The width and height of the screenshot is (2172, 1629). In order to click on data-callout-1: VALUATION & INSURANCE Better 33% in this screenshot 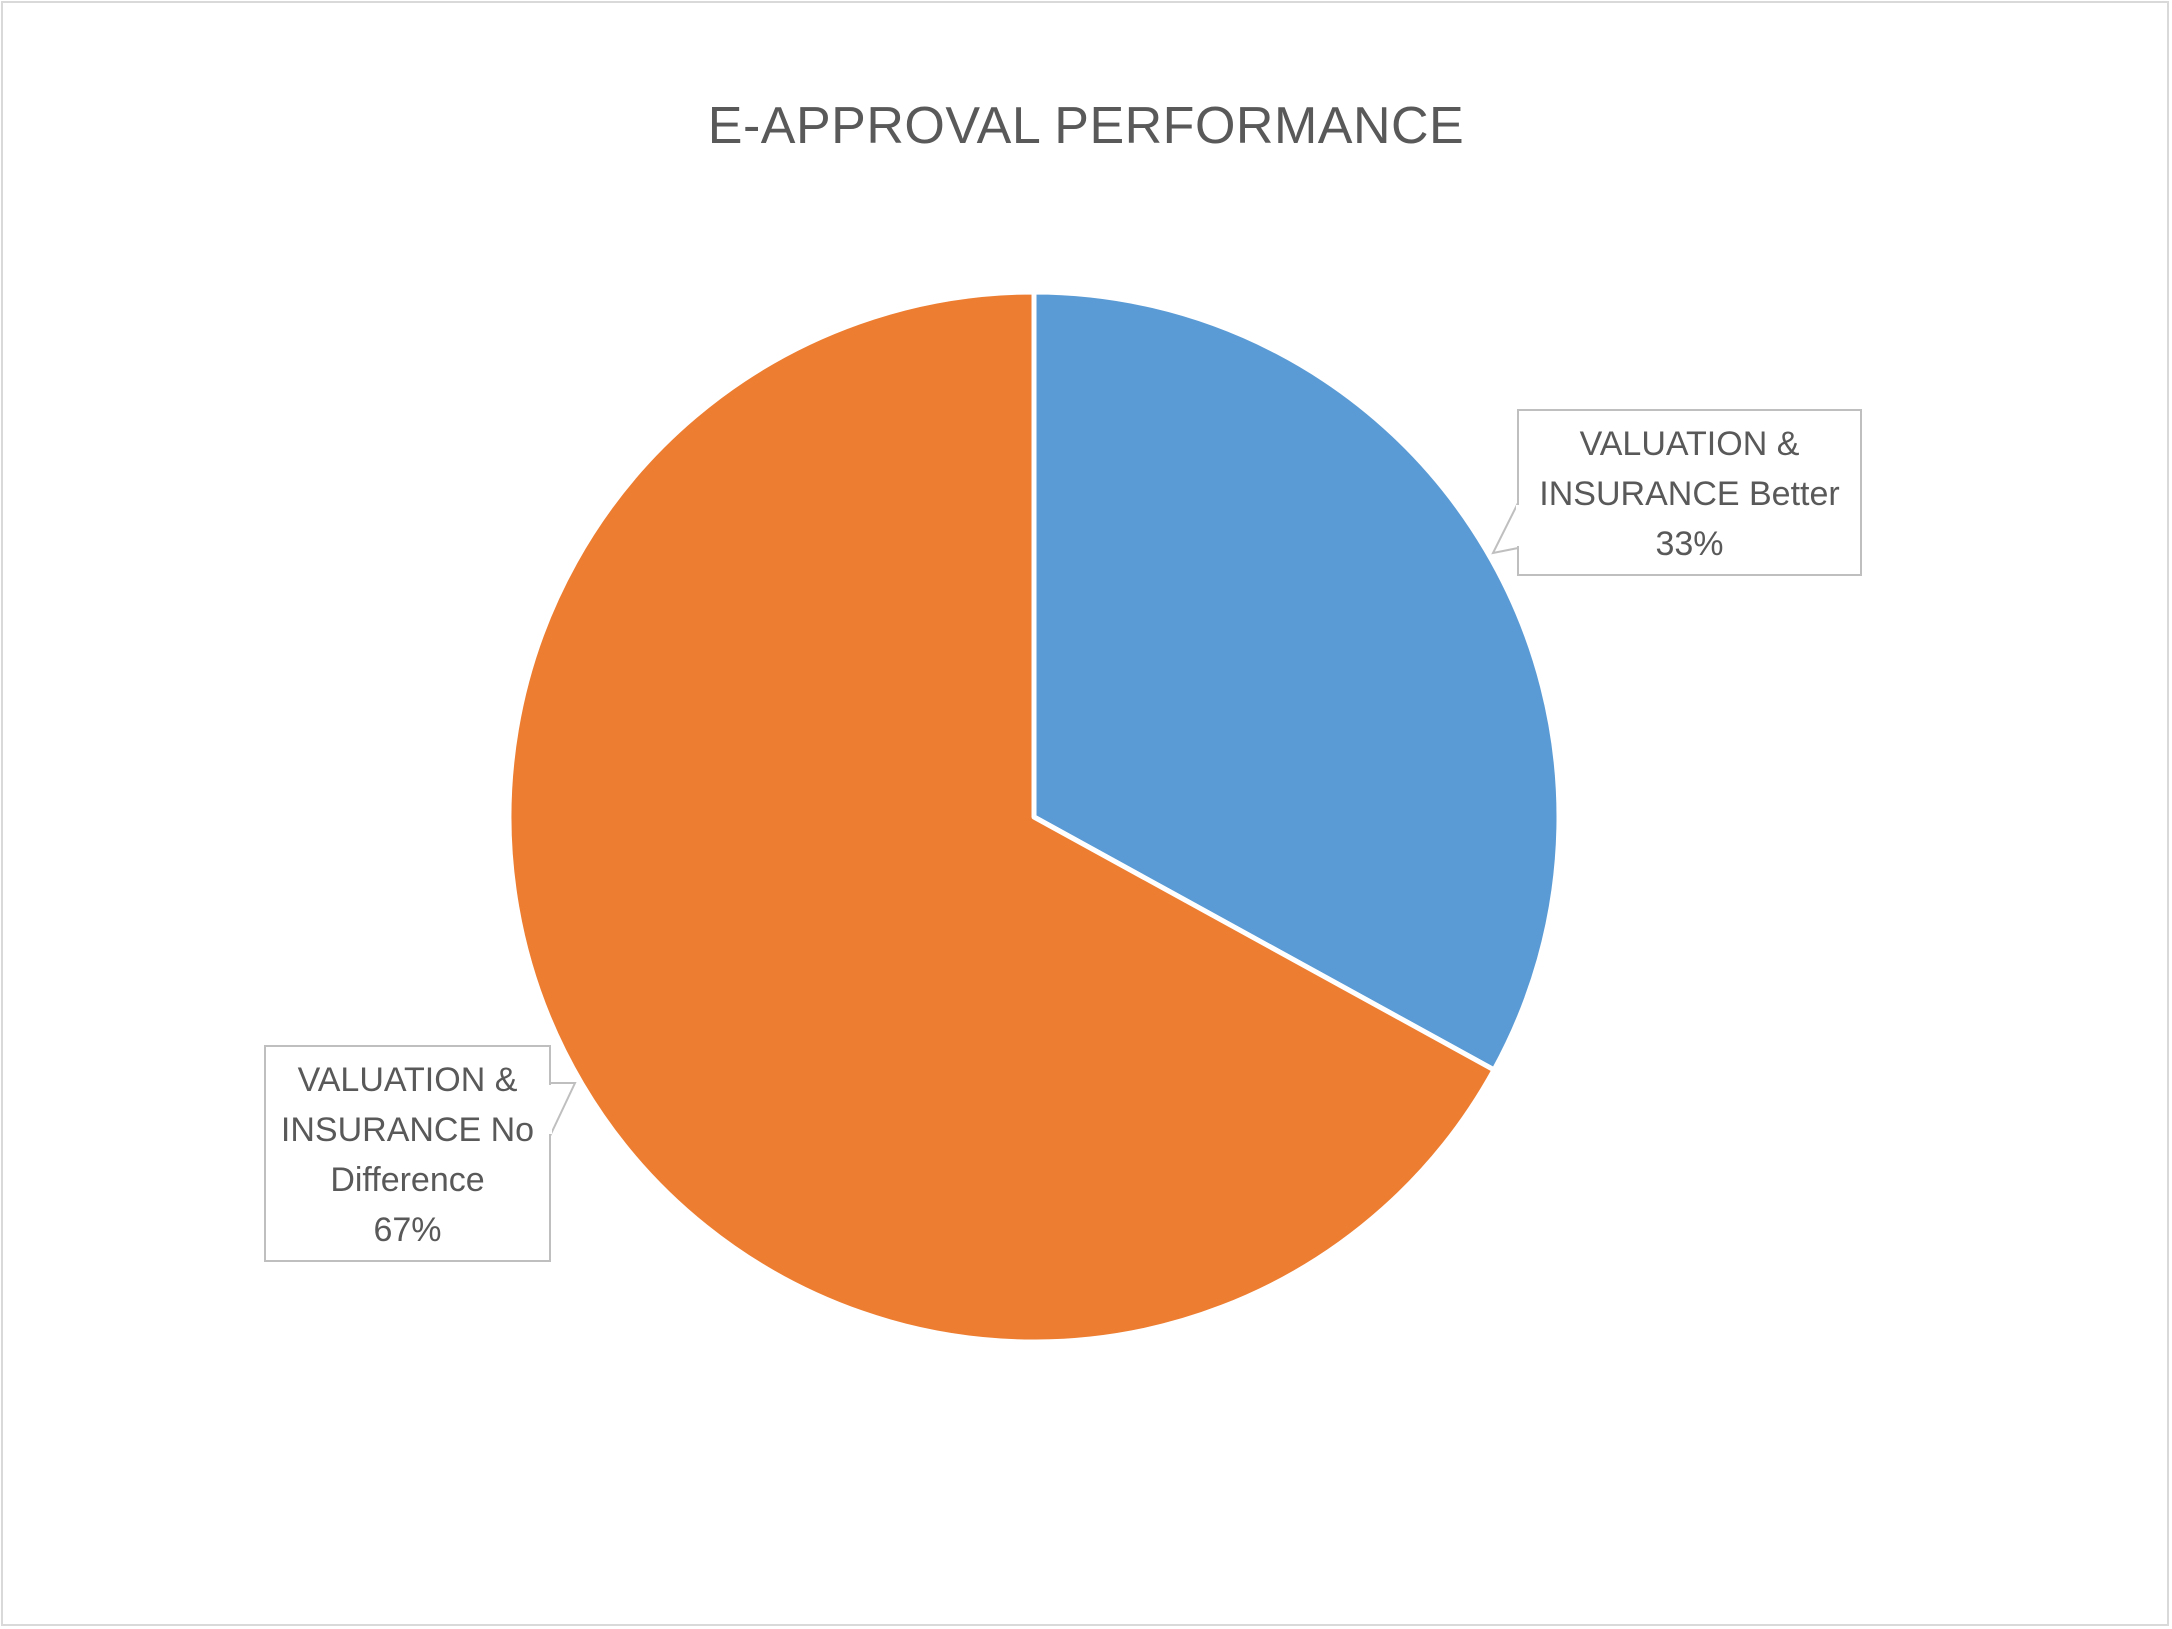, I will do `click(1676, 492)`.